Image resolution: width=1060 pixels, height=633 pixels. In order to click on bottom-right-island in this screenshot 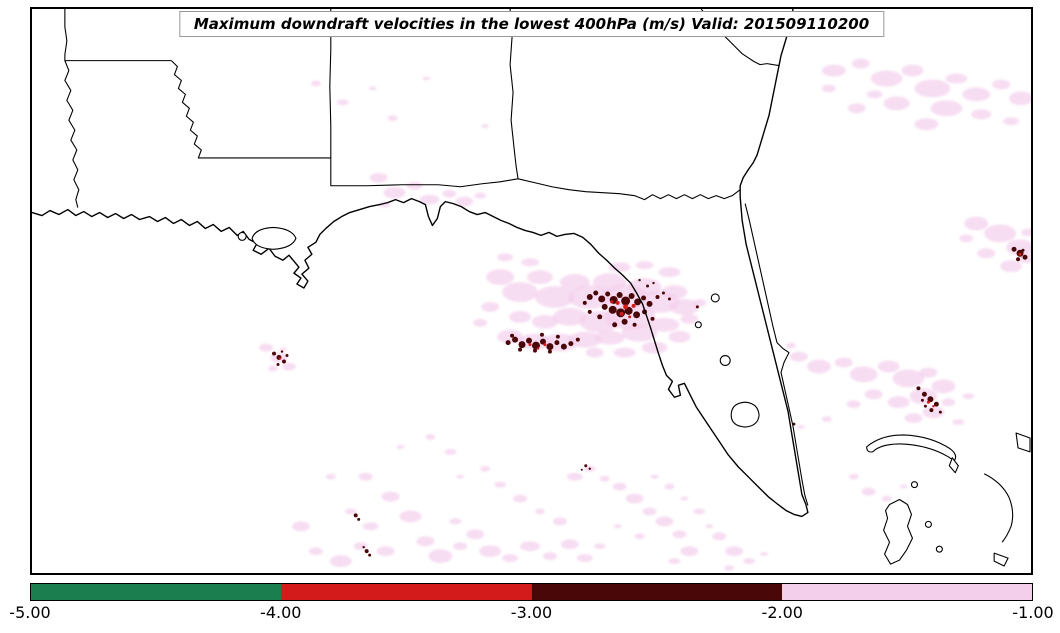, I will do `click(1001, 559)`.